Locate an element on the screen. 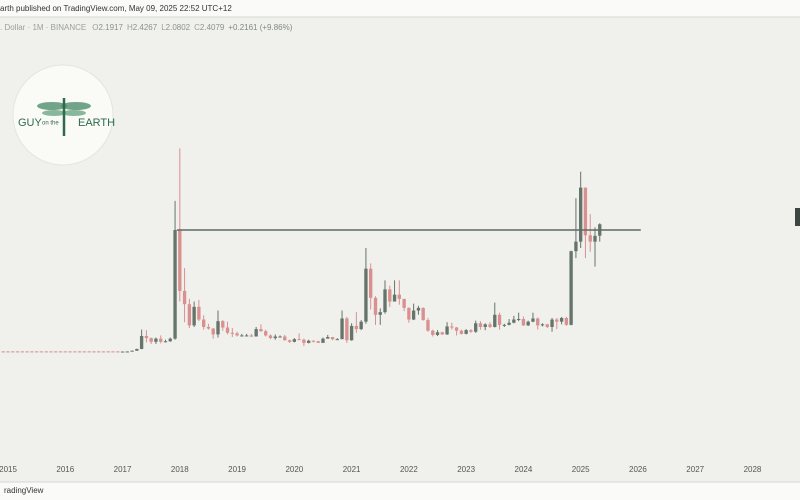 This screenshot has height=500, width=800. x-tick-label: 2017 is located at coordinates (123, 469).